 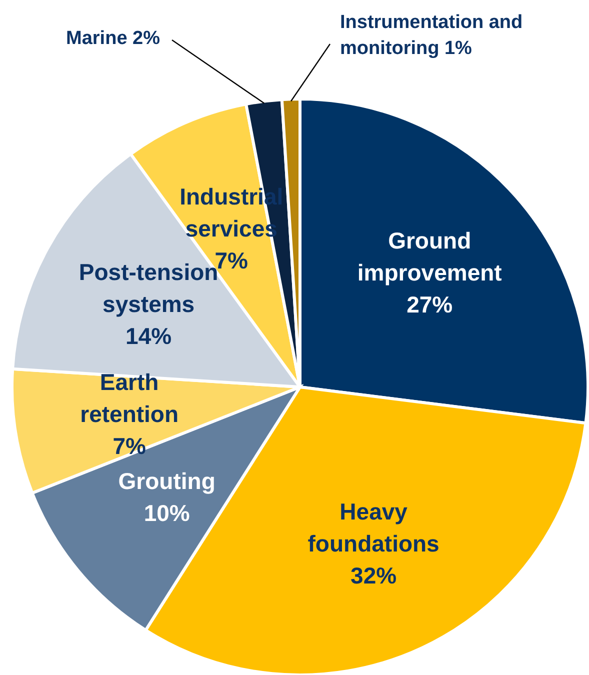 What do you see at coordinates (129, 446) in the screenshot?
I see `data-label: 7%` at bounding box center [129, 446].